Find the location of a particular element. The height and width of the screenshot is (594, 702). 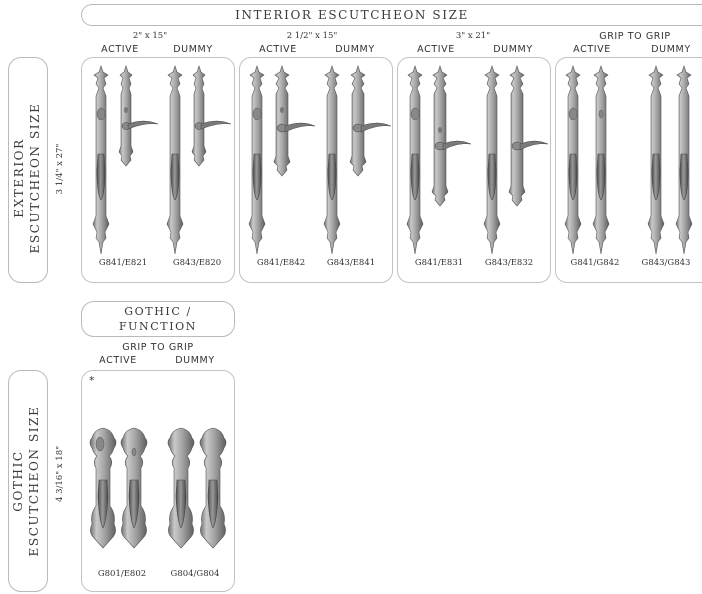

gothic-function-line1: GOTHIC / is located at coordinates (158, 311).